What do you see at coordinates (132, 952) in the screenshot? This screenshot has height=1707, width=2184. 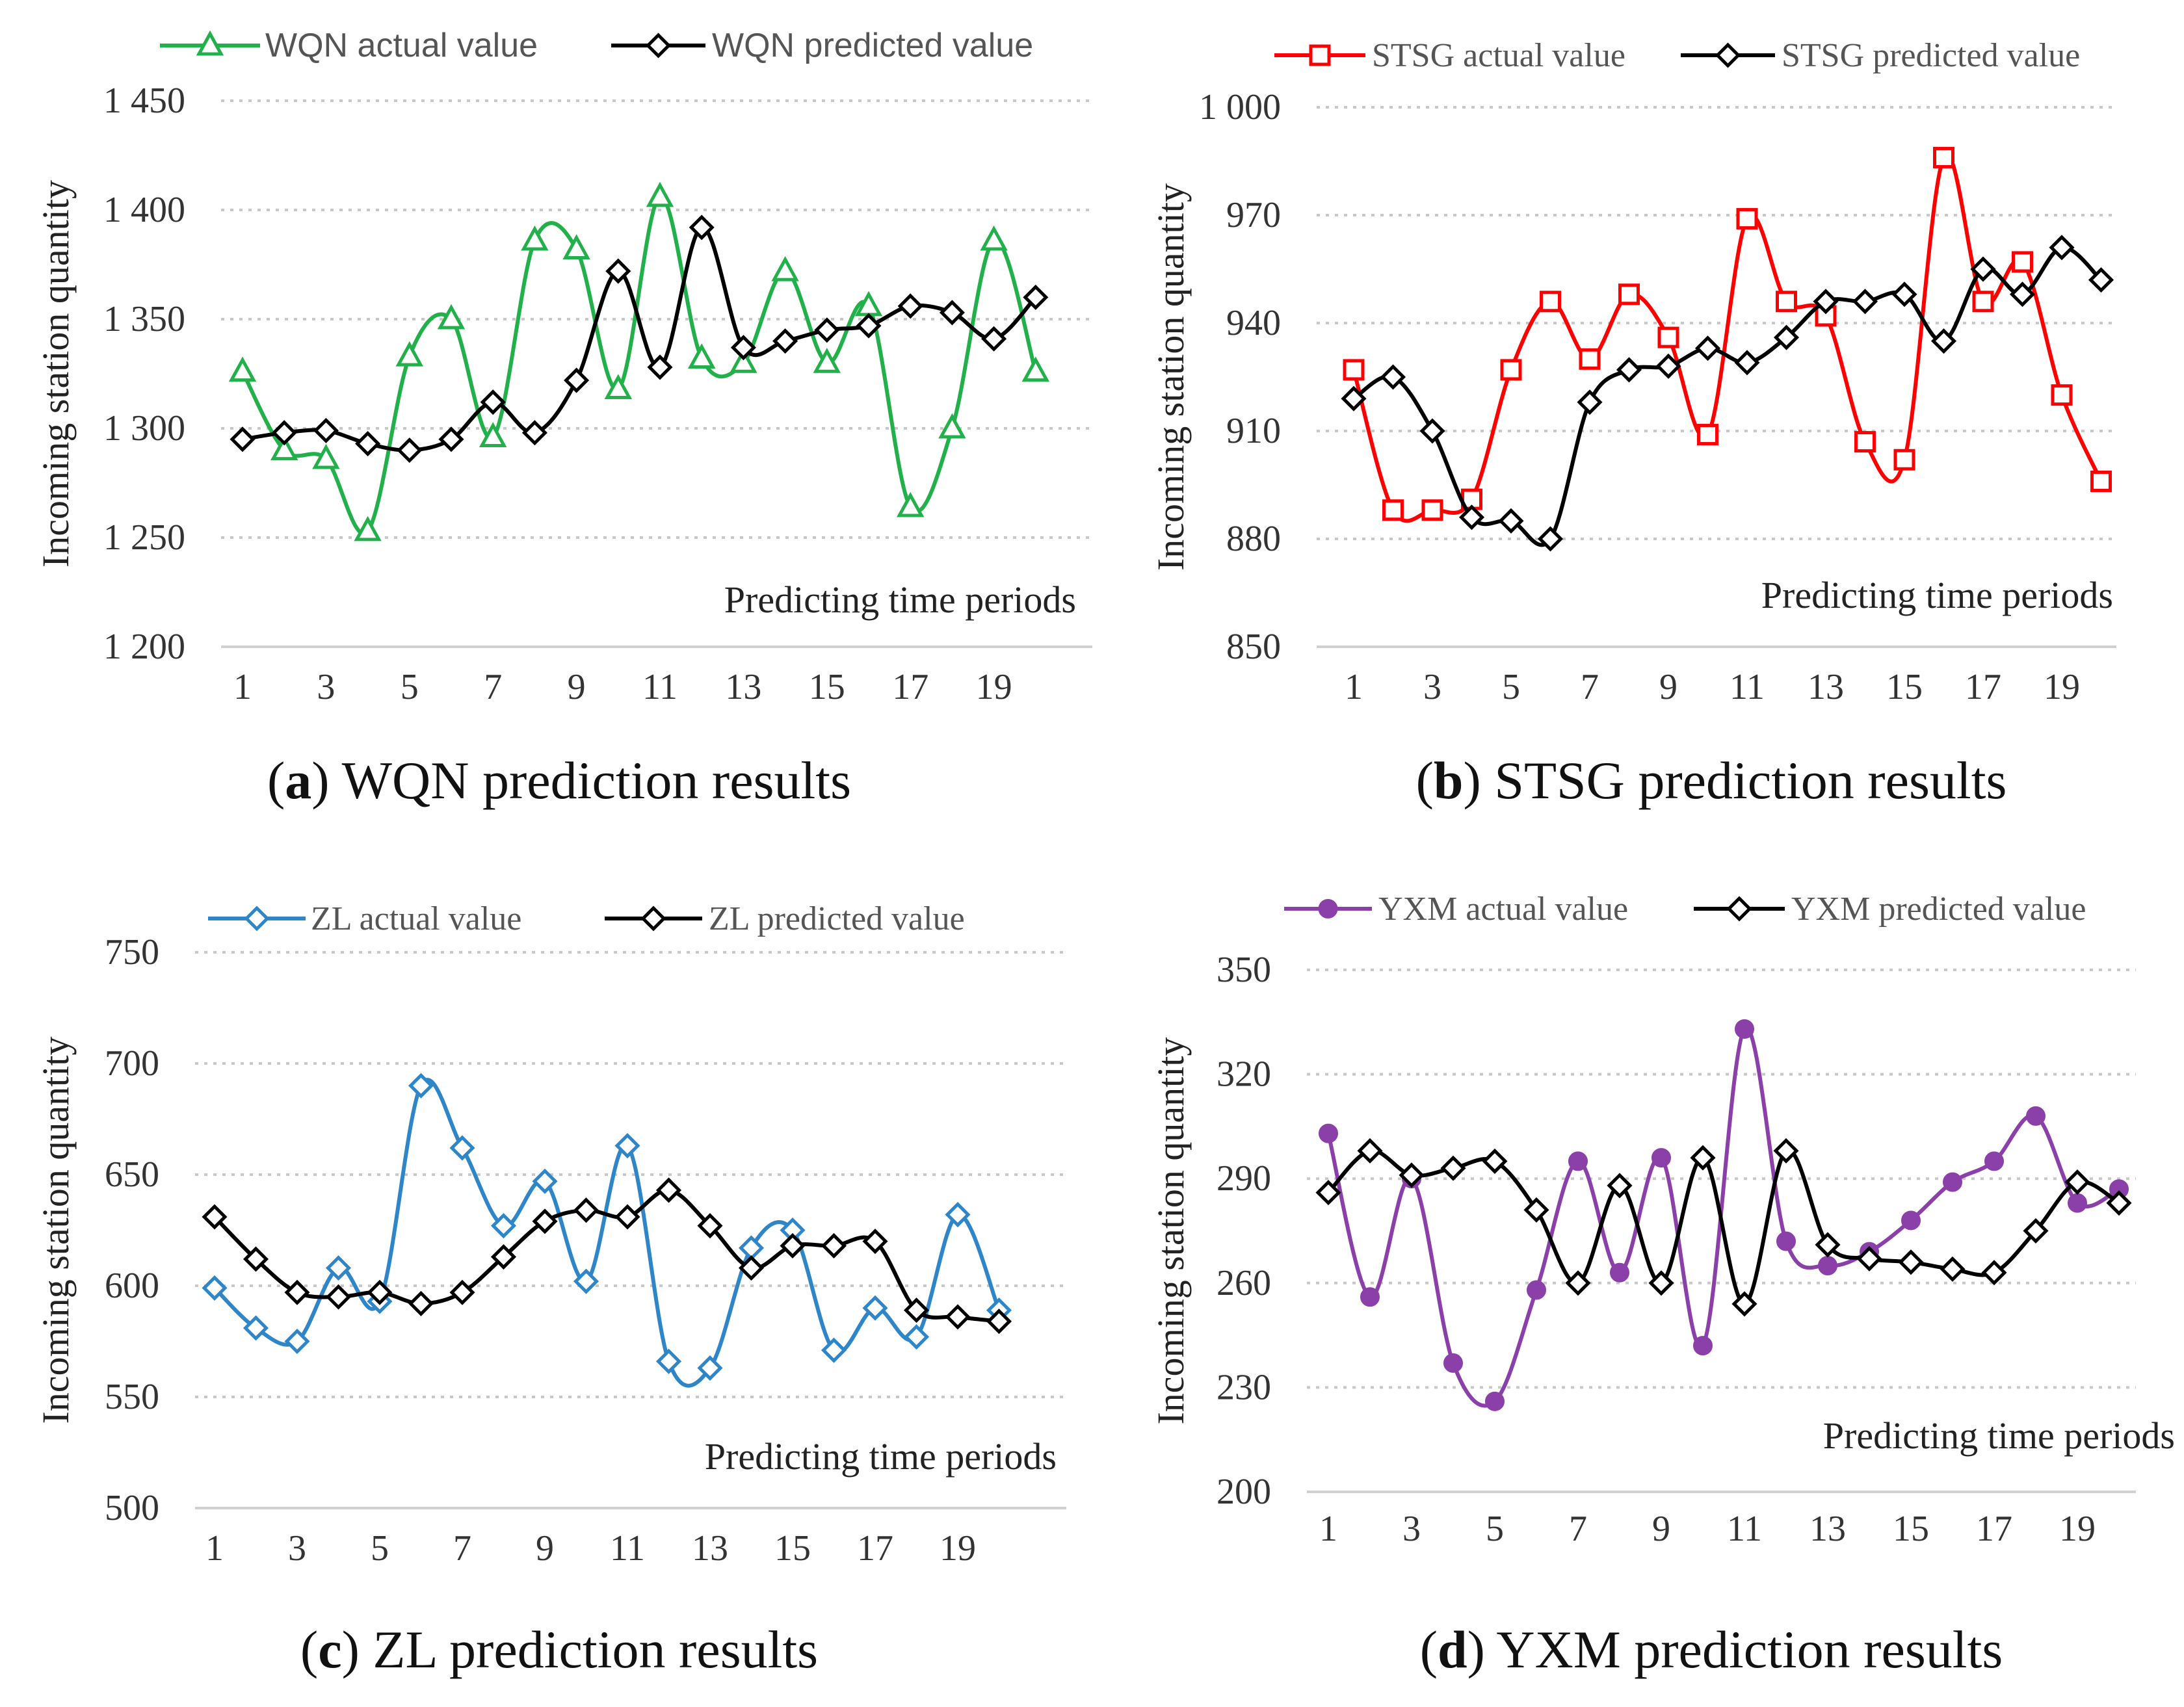 I see `y-tick-label: 750` at bounding box center [132, 952].